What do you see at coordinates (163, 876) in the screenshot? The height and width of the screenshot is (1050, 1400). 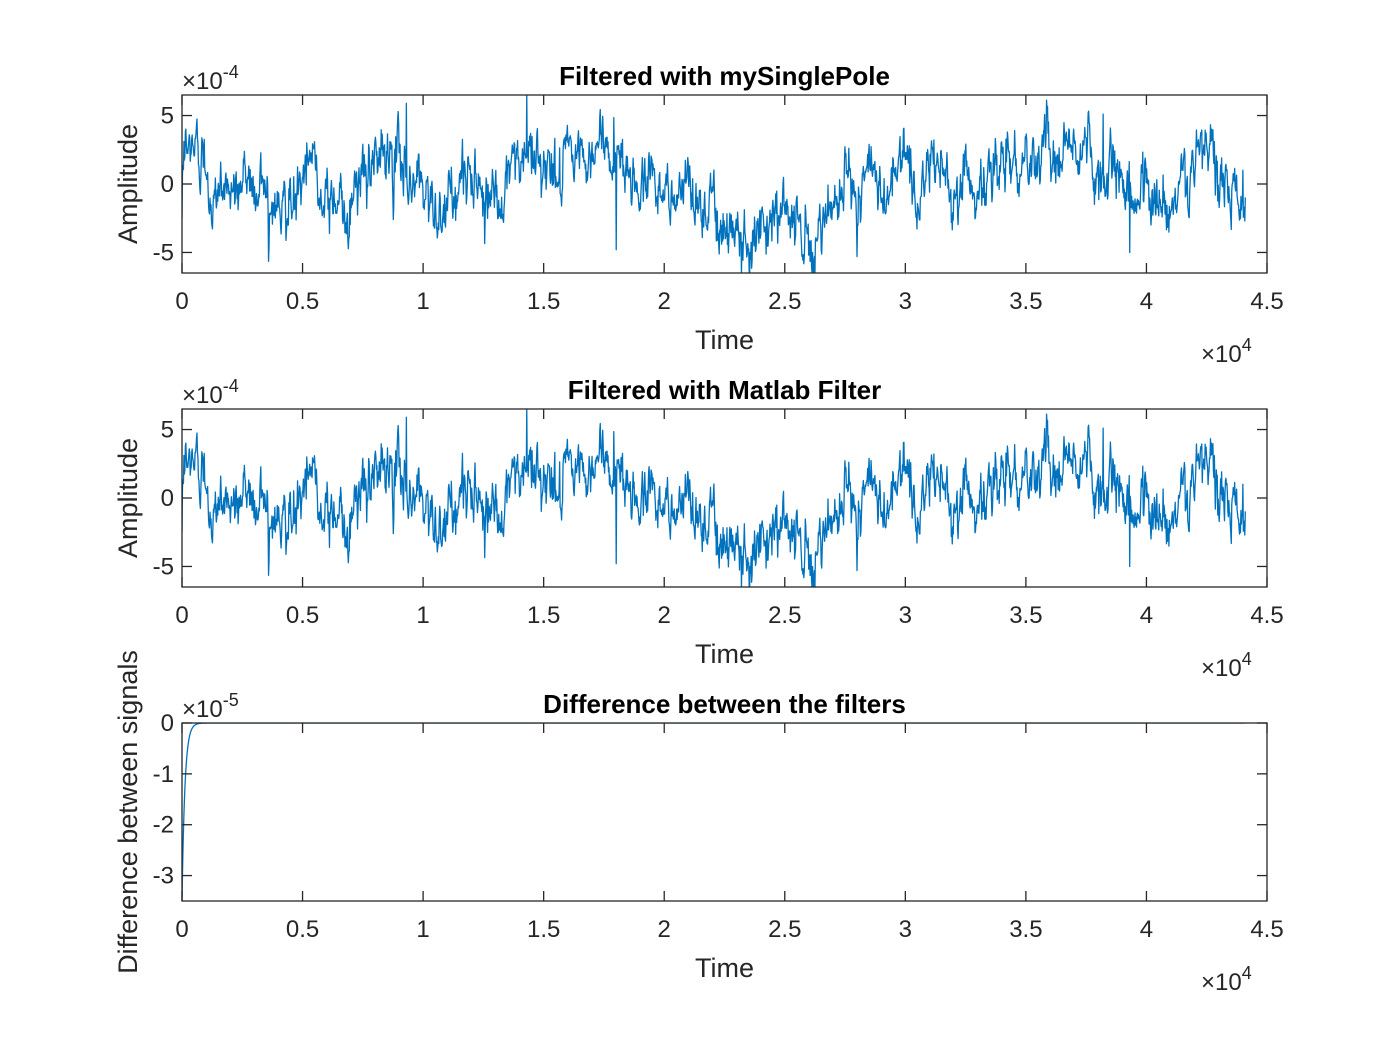 I see `y-tick-label: -3` at bounding box center [163, 876].